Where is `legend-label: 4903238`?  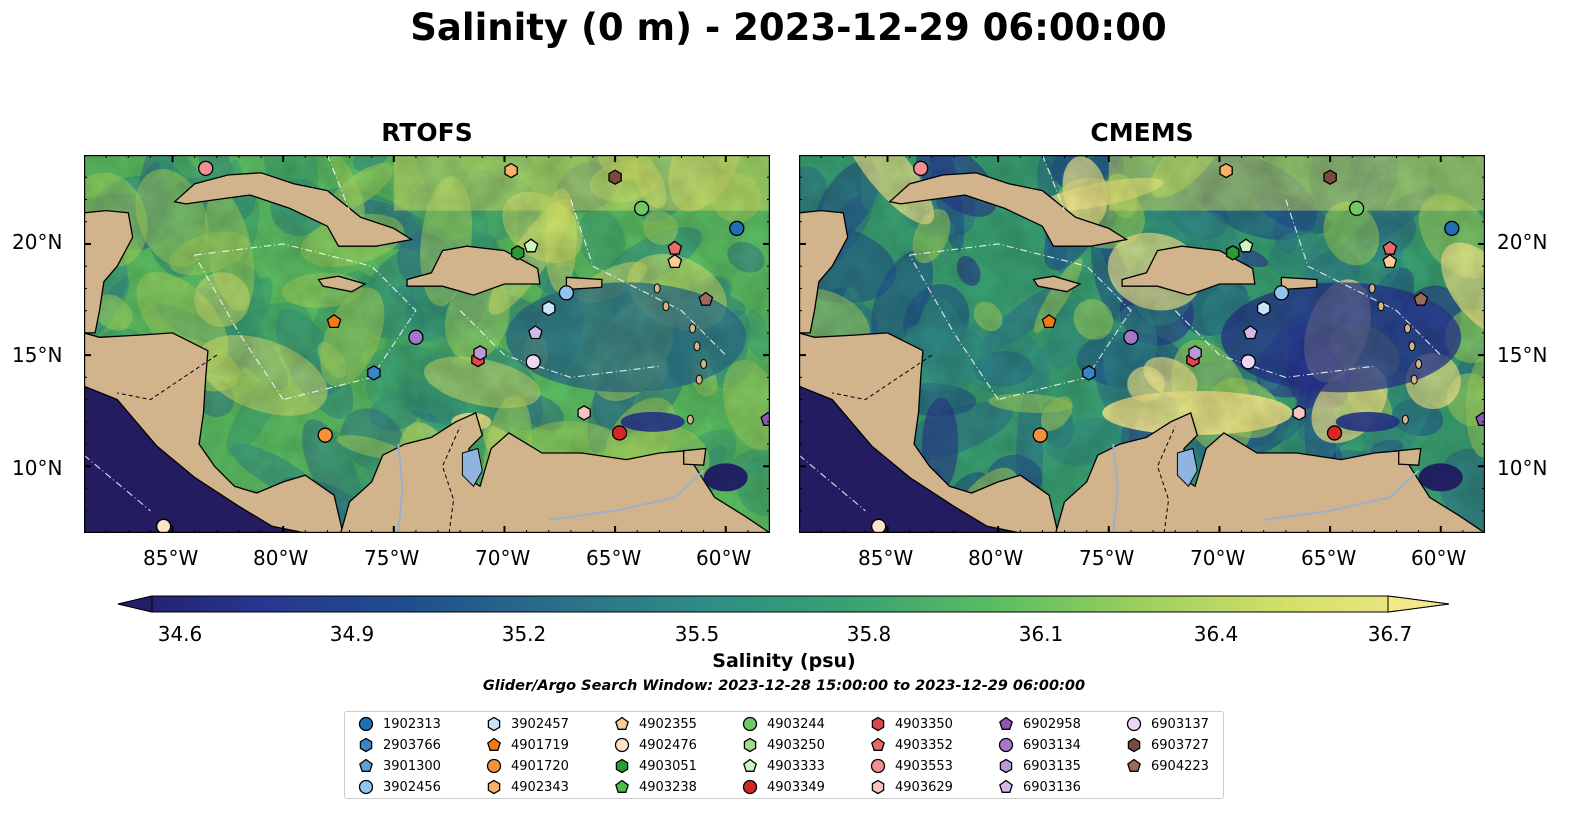
legend-label: 4903238 is located at coordinates (668, 787).